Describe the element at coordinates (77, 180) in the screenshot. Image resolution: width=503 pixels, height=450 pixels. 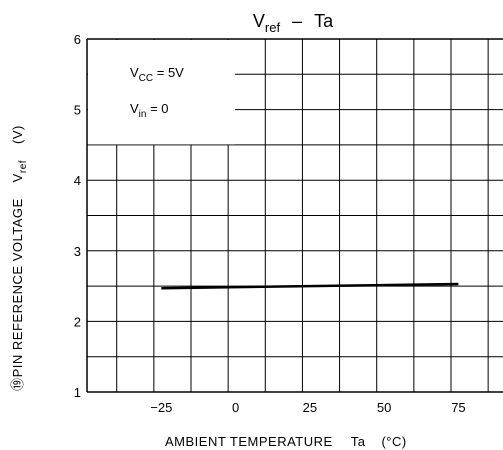
I see `y-tick-label: 4` at that location.